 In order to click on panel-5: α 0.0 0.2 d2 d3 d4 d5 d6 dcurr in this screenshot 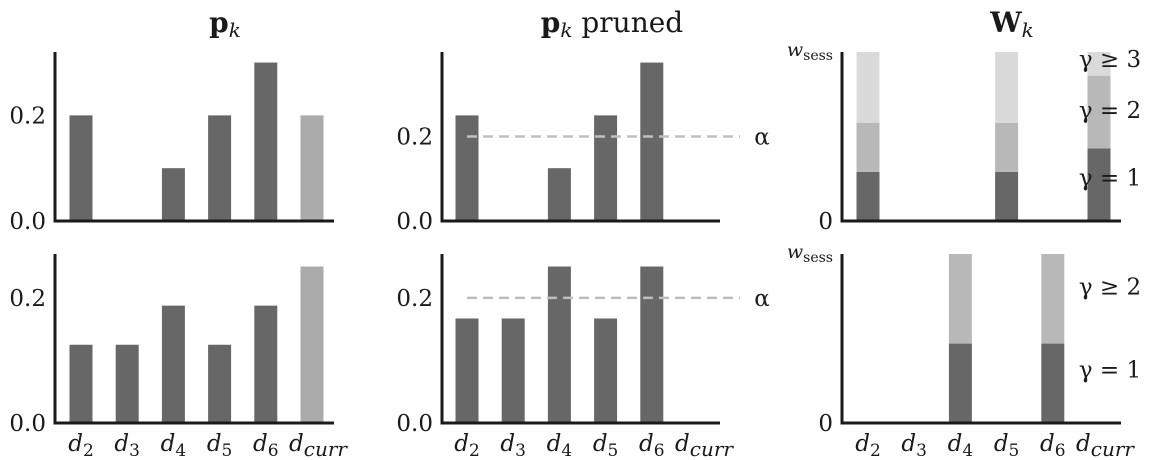, I will do `click(583, 357)`.